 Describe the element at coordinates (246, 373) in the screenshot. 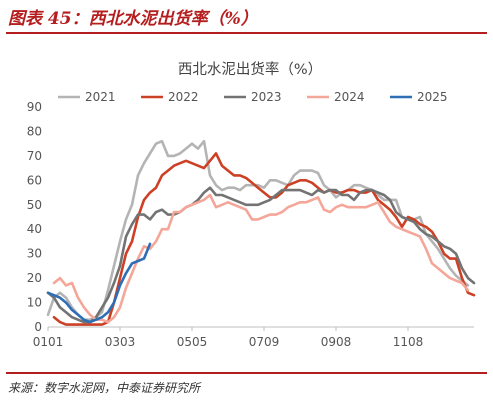

I see `source-rule` at that location.